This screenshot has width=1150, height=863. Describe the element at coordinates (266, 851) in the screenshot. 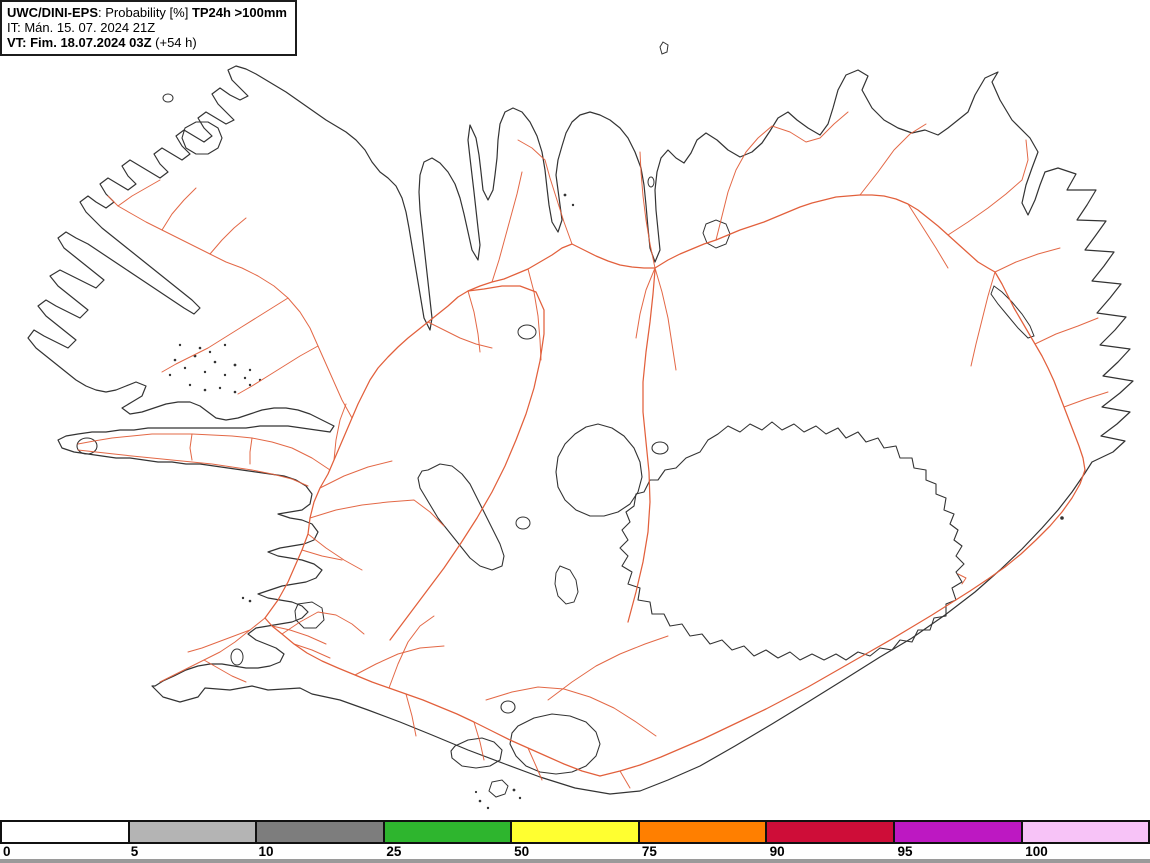

I see `colorbar-tick-label: 10` at that location.